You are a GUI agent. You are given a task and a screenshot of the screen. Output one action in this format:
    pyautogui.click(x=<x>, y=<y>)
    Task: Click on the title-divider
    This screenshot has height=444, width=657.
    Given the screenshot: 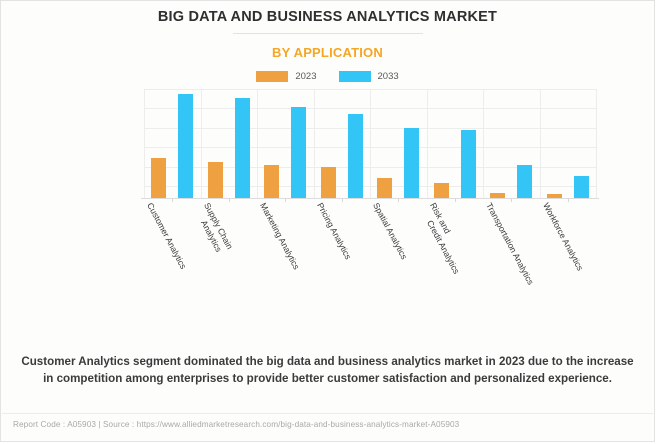 What is the action you would take?
    pyautogui.click(x=327, y=33)
    